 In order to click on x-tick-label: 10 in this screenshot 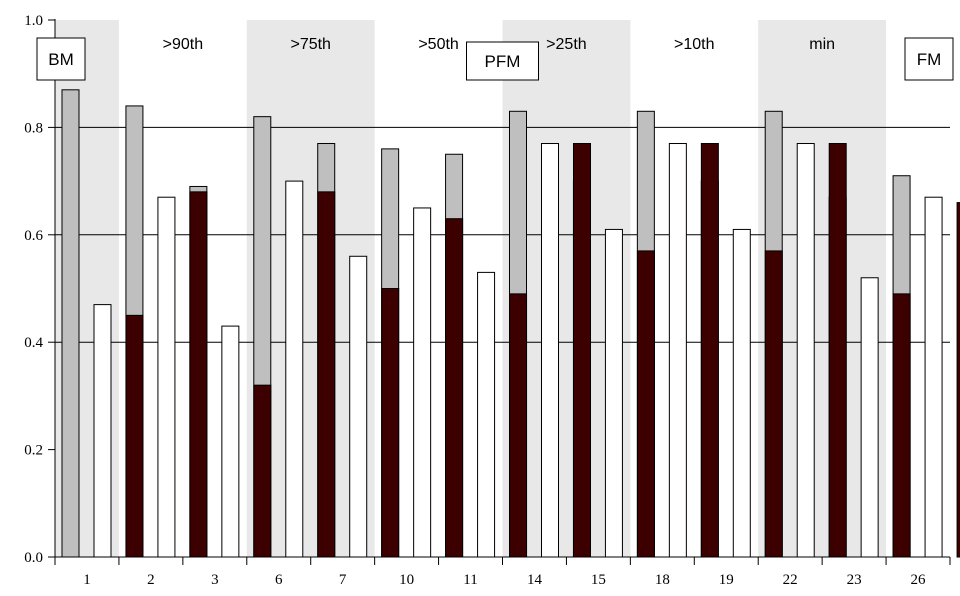, I will do `click(406, 580)`.